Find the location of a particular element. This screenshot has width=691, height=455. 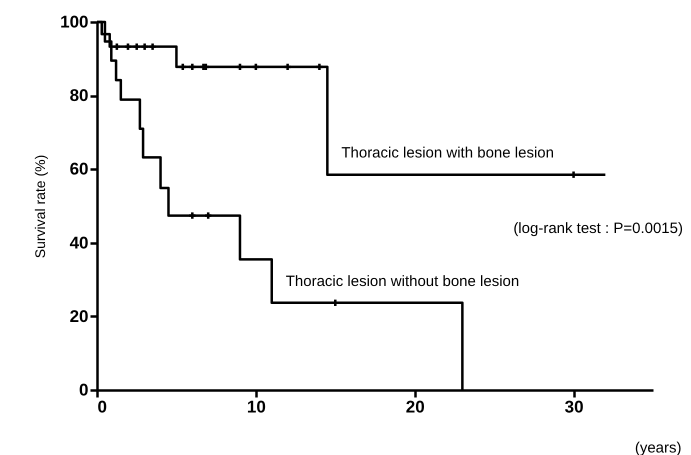

y-tick-label: 0 is located at coordinates (83, 390).